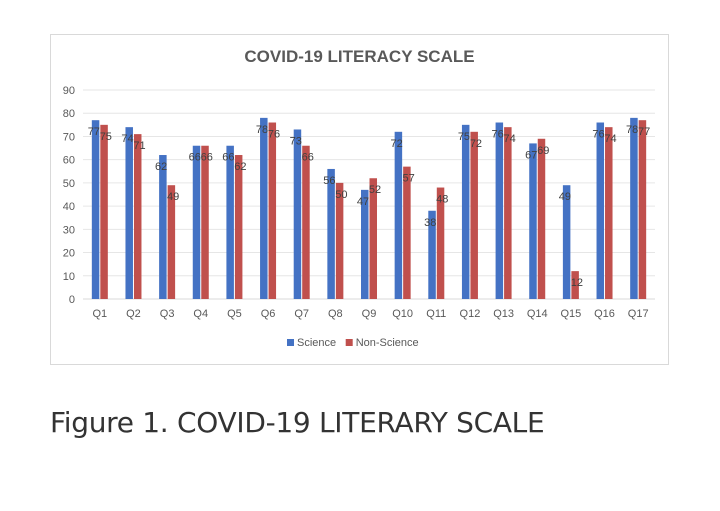 This screenshot has width=720, height=511. I want to click on x-tick-label: Q11, so click(436, 314).